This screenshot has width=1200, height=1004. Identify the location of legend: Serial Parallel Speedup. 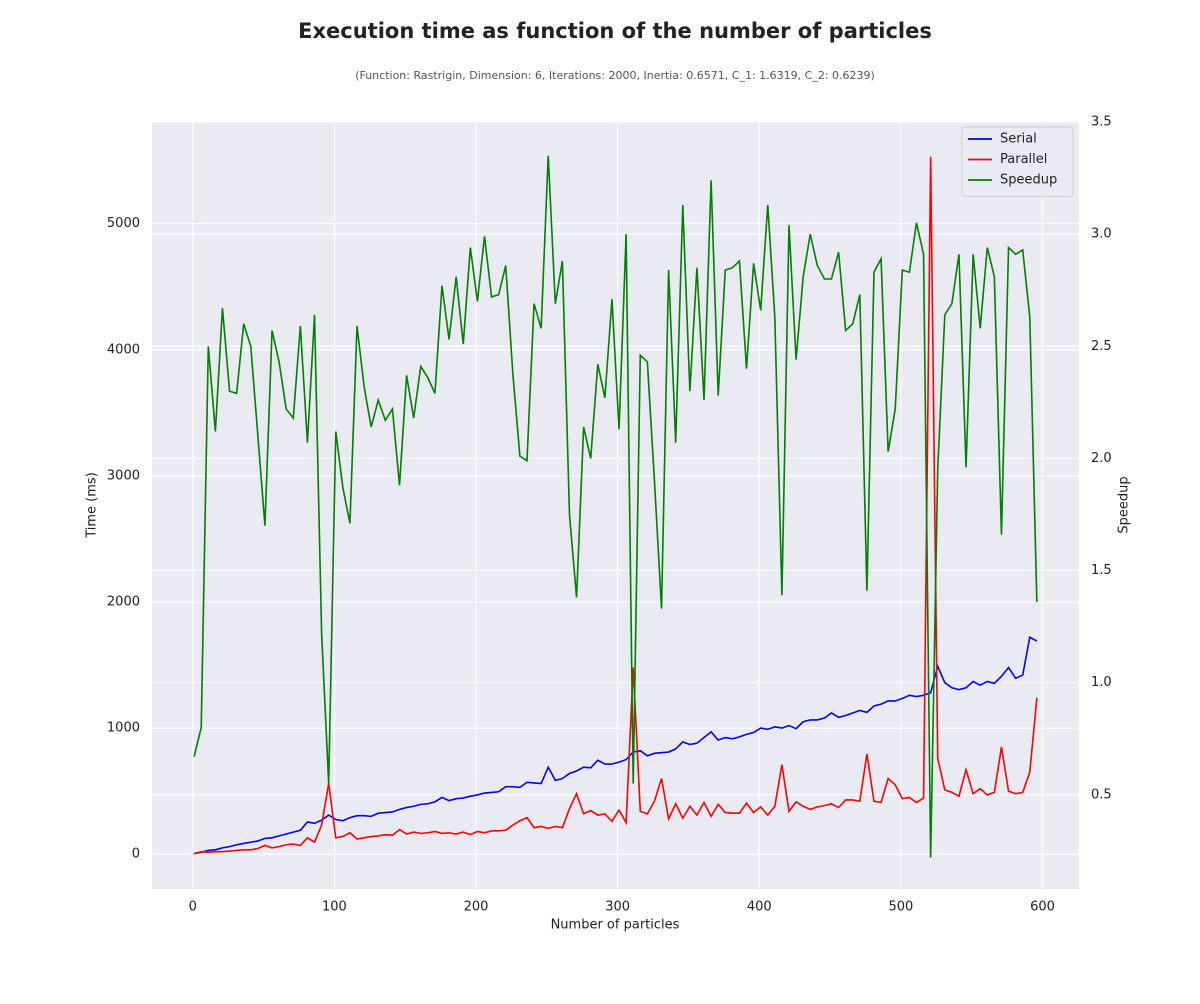
(1017, 161).